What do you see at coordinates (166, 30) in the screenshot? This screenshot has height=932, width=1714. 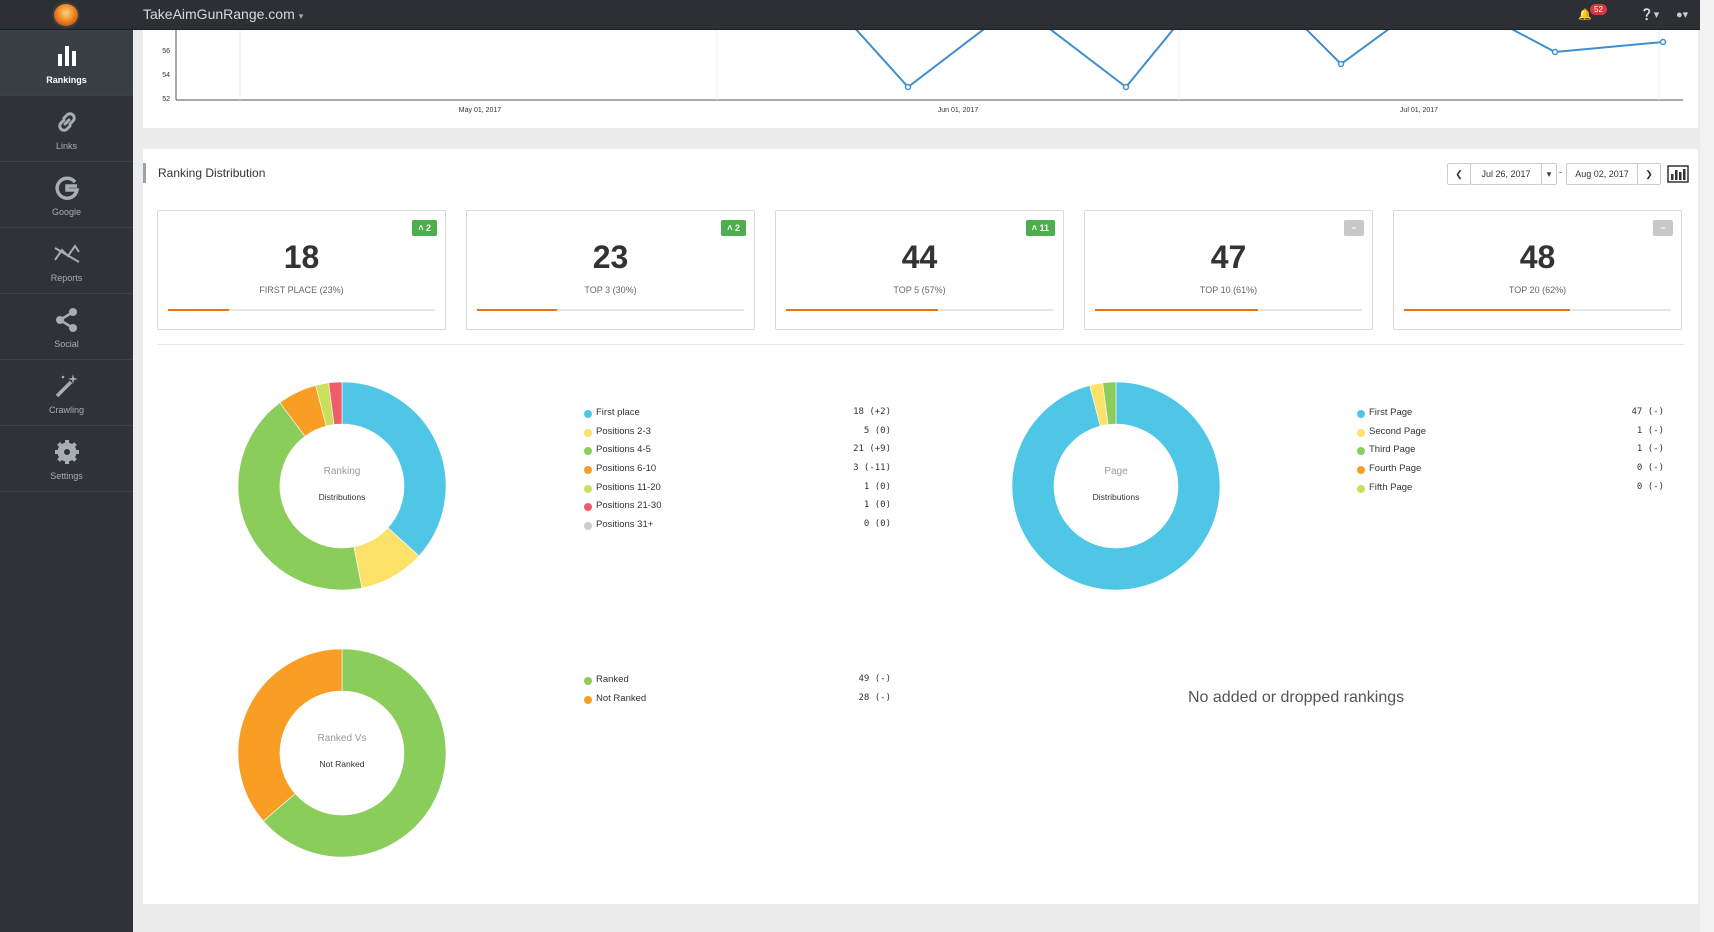 I see `y-tick-label: 58` at bounding box center [166, 30].